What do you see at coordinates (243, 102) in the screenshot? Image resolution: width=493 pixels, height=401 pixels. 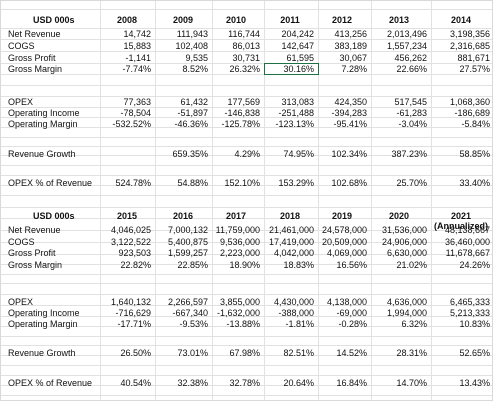 I see `data-cell: 177,569` at bounding box center [243, 102].